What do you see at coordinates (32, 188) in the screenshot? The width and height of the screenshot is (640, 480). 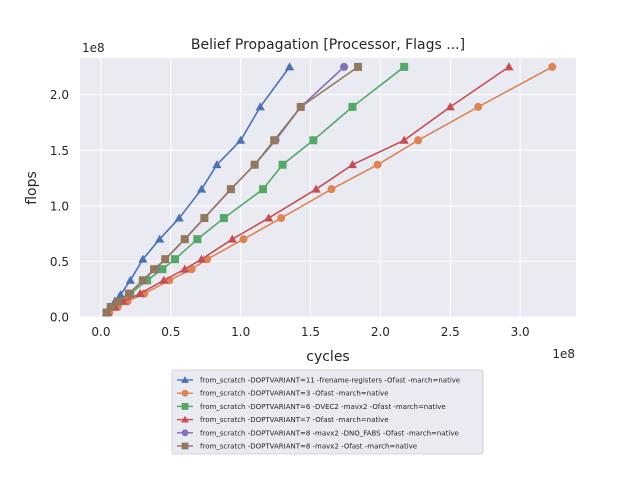 I see `y-axis-label: flops` at bounding box center [32, 188].